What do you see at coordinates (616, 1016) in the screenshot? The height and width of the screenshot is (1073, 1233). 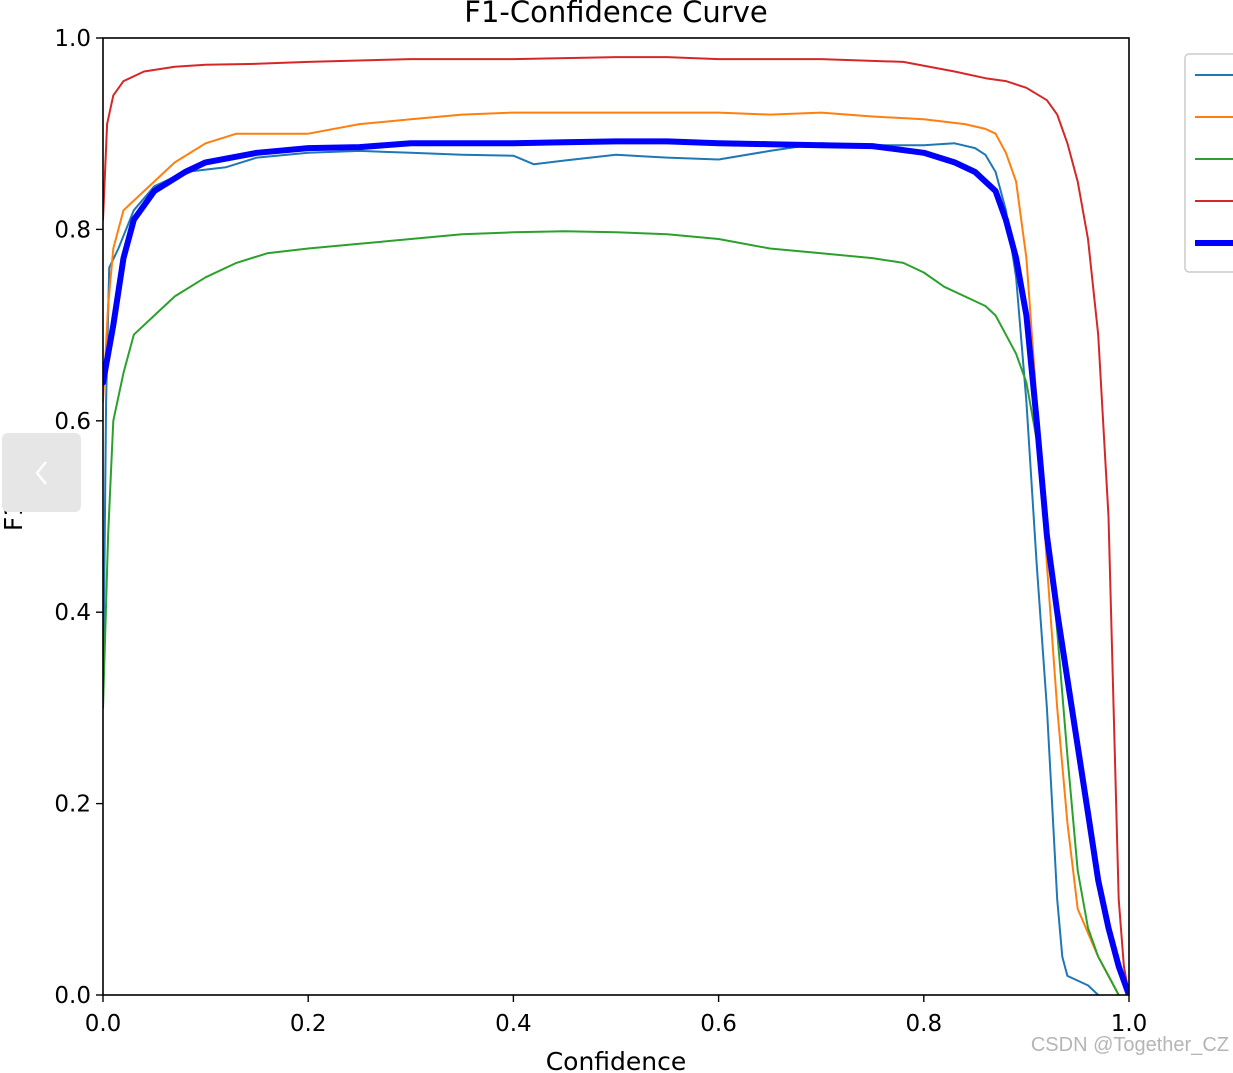 I see `x-axis-ticks: 0.0 0.2 0.4 0.6 0.8 1.0` at bounding box center [616, 1016].